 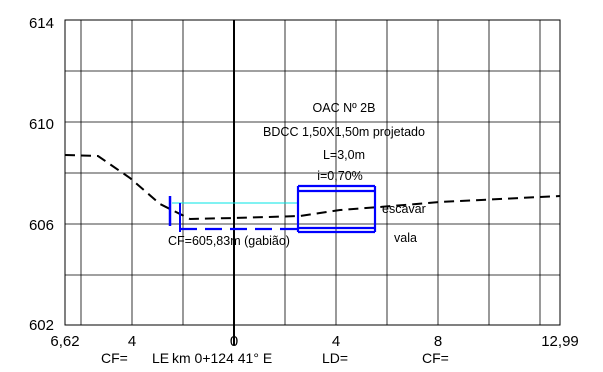 What do you see at coordinates (404, 209) in the screenshot?
I see `excavate-label: escavar` at bounding box center [404, 209].